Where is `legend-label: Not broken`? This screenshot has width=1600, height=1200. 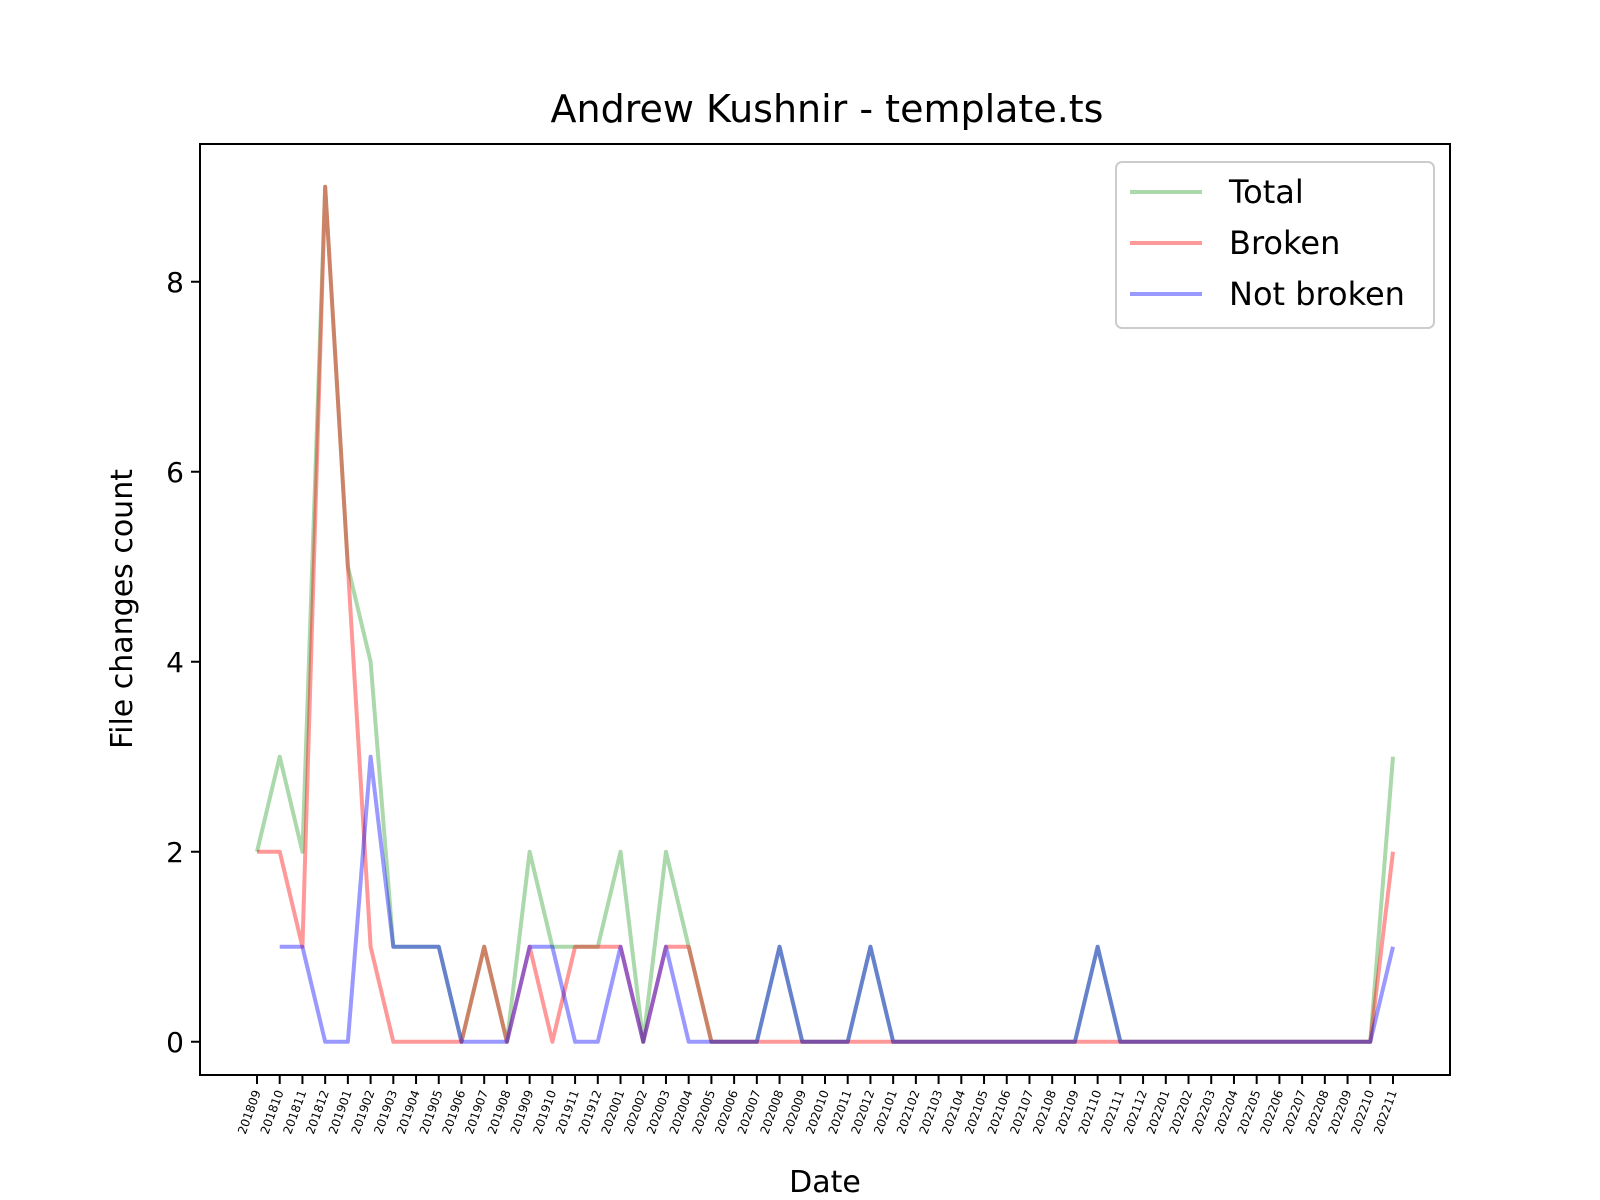 legend-label: Not broken is located at coordinates (1317, 294).